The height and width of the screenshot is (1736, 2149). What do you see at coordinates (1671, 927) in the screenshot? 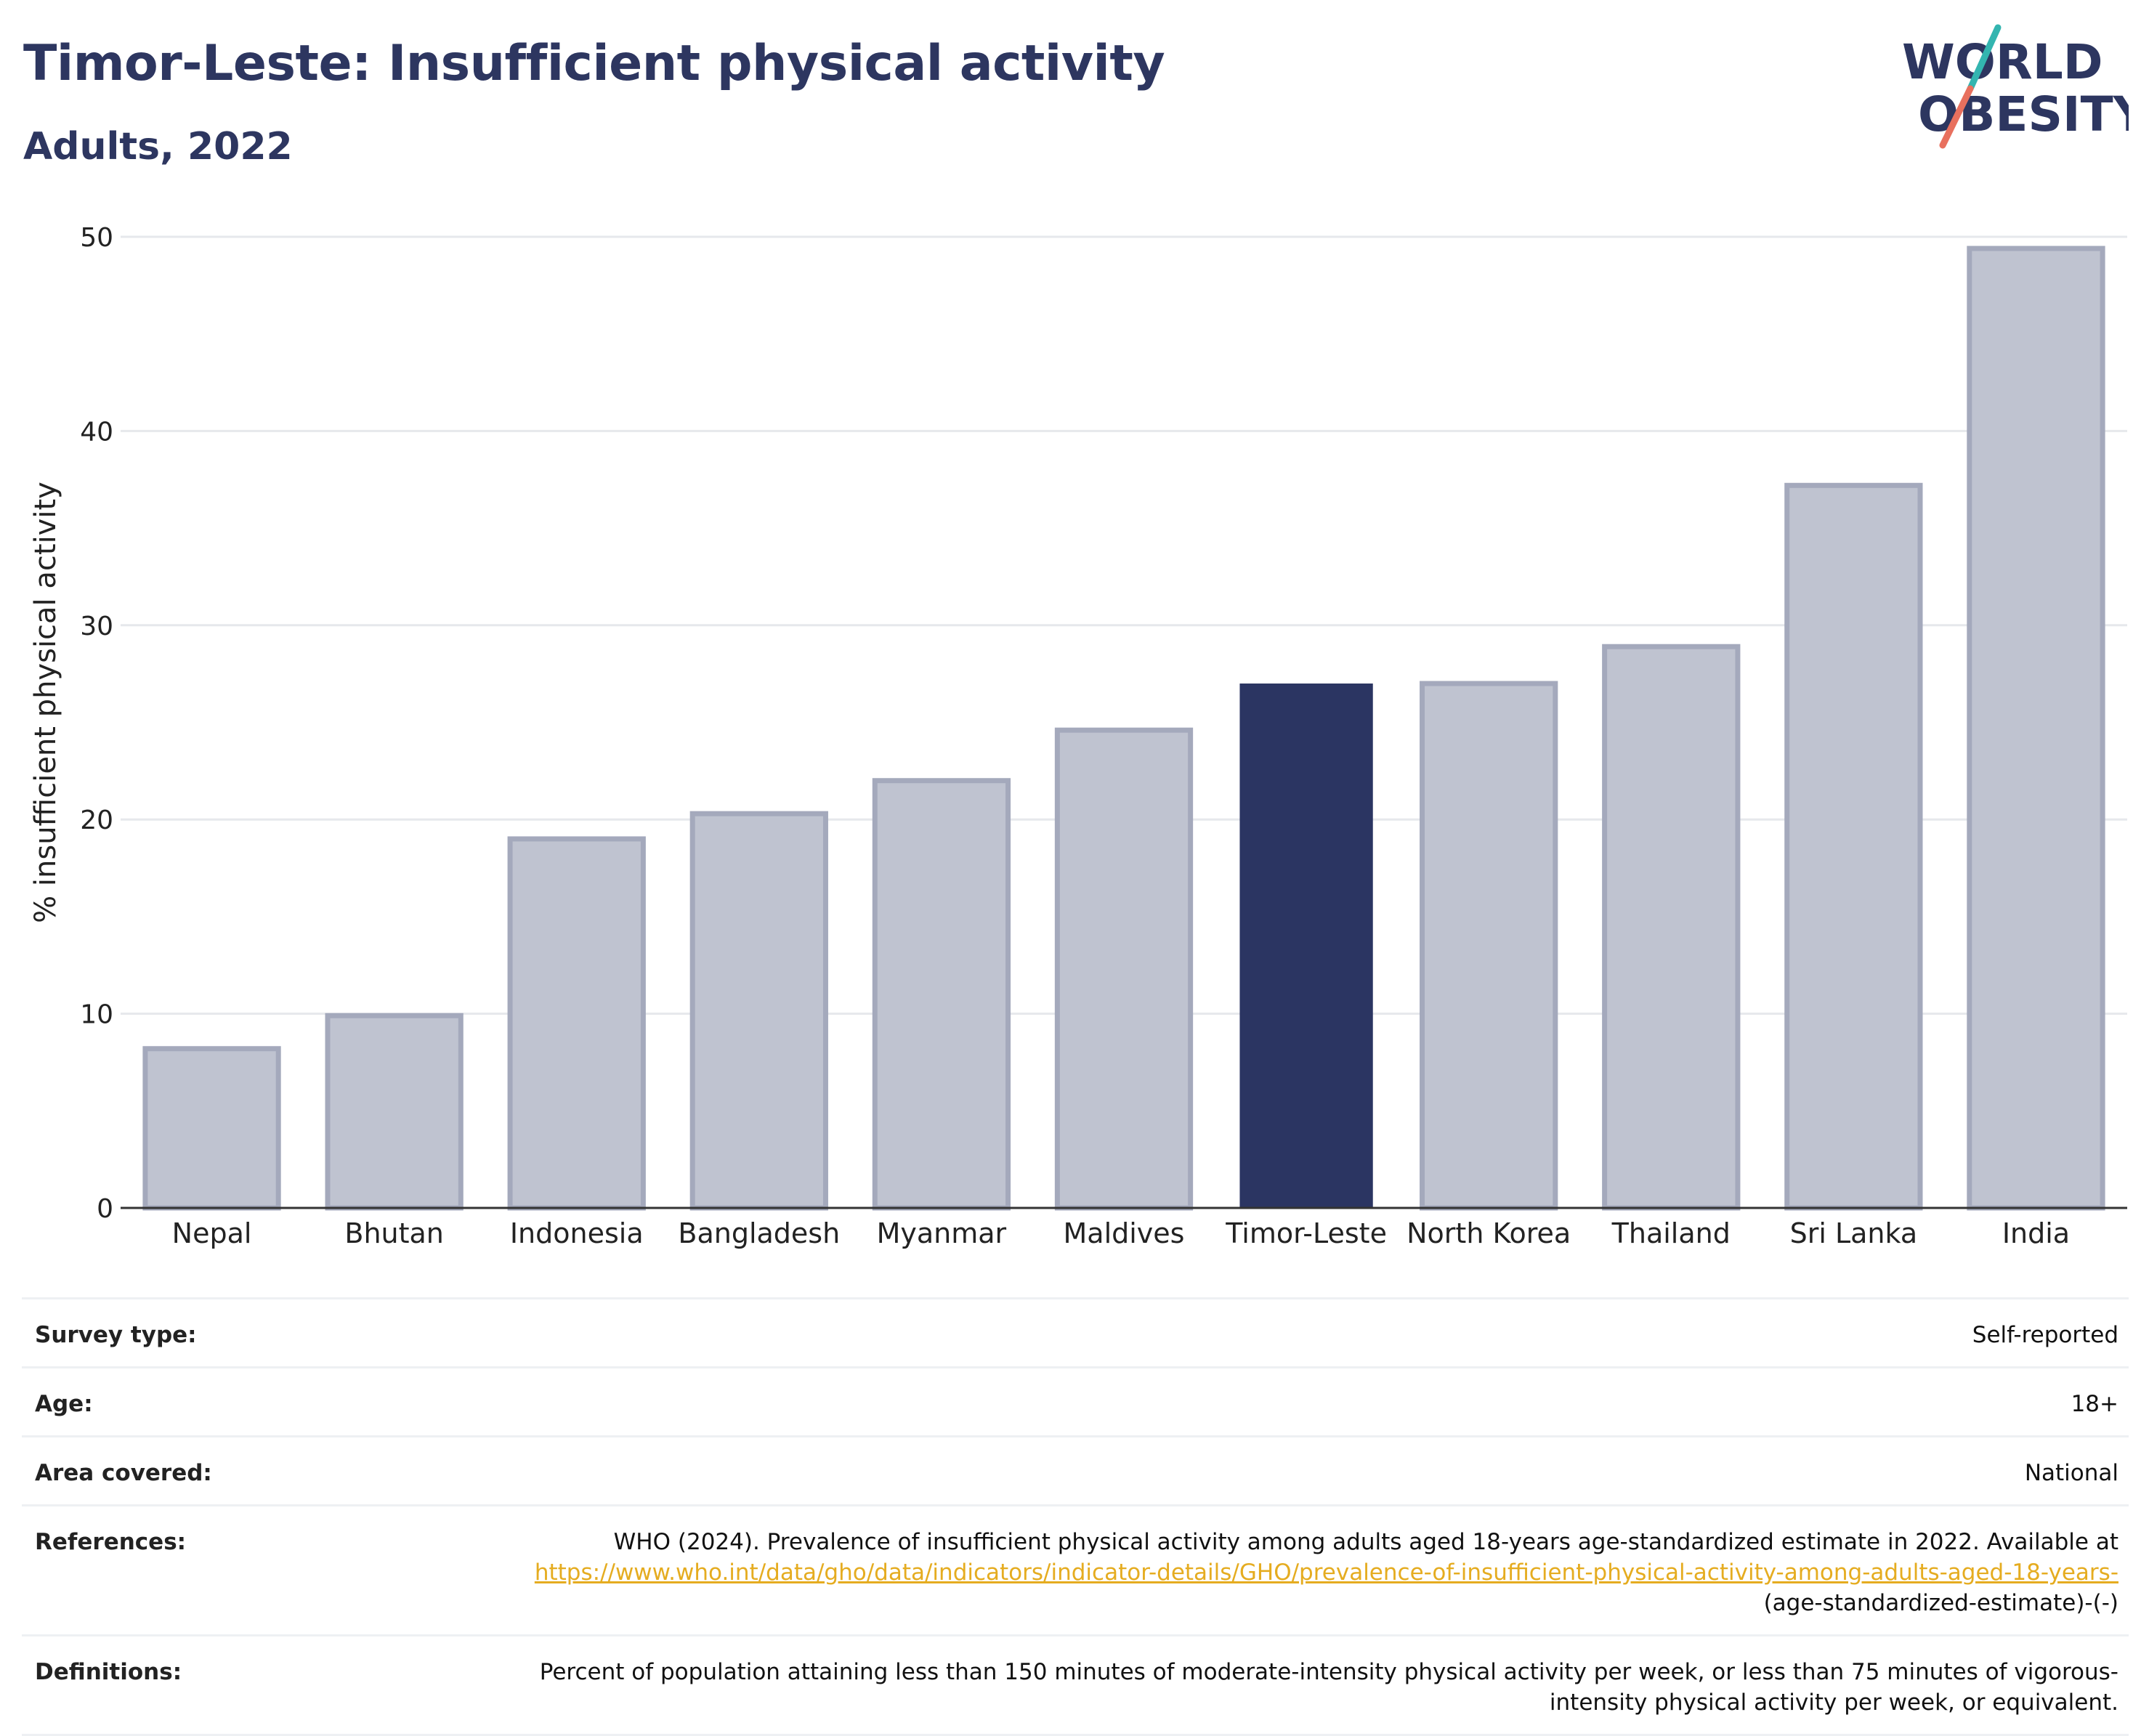
I see `bar-thailand` at bounding box center [1671, 927].